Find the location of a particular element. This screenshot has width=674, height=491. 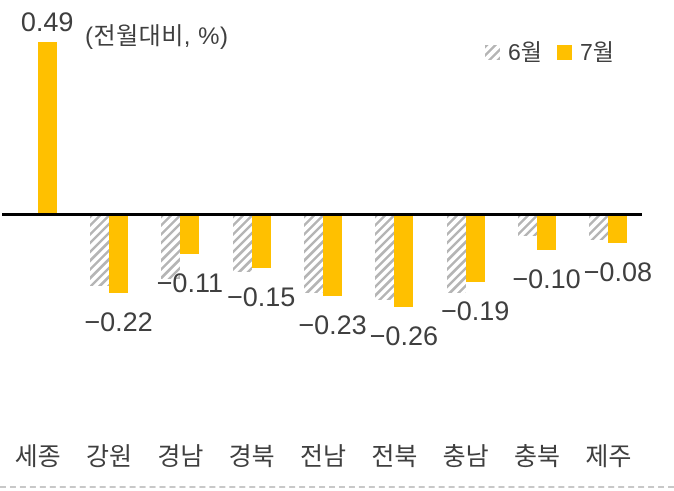

value-label-july-4: −0.23 is located at coordinates (332, 325).